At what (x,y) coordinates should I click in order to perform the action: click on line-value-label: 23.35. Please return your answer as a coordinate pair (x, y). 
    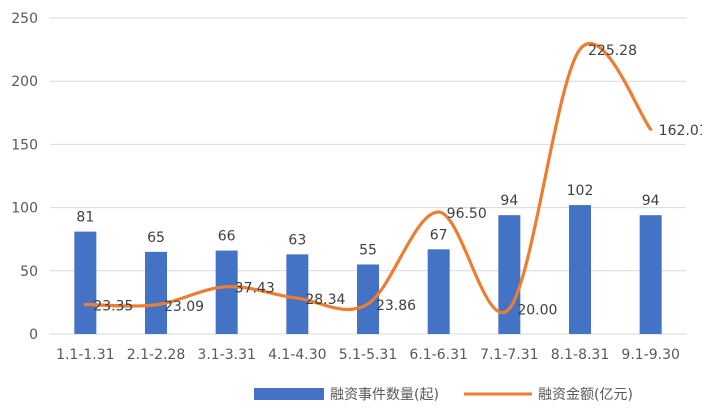
    Looking at the image, I should click on (113, 306).